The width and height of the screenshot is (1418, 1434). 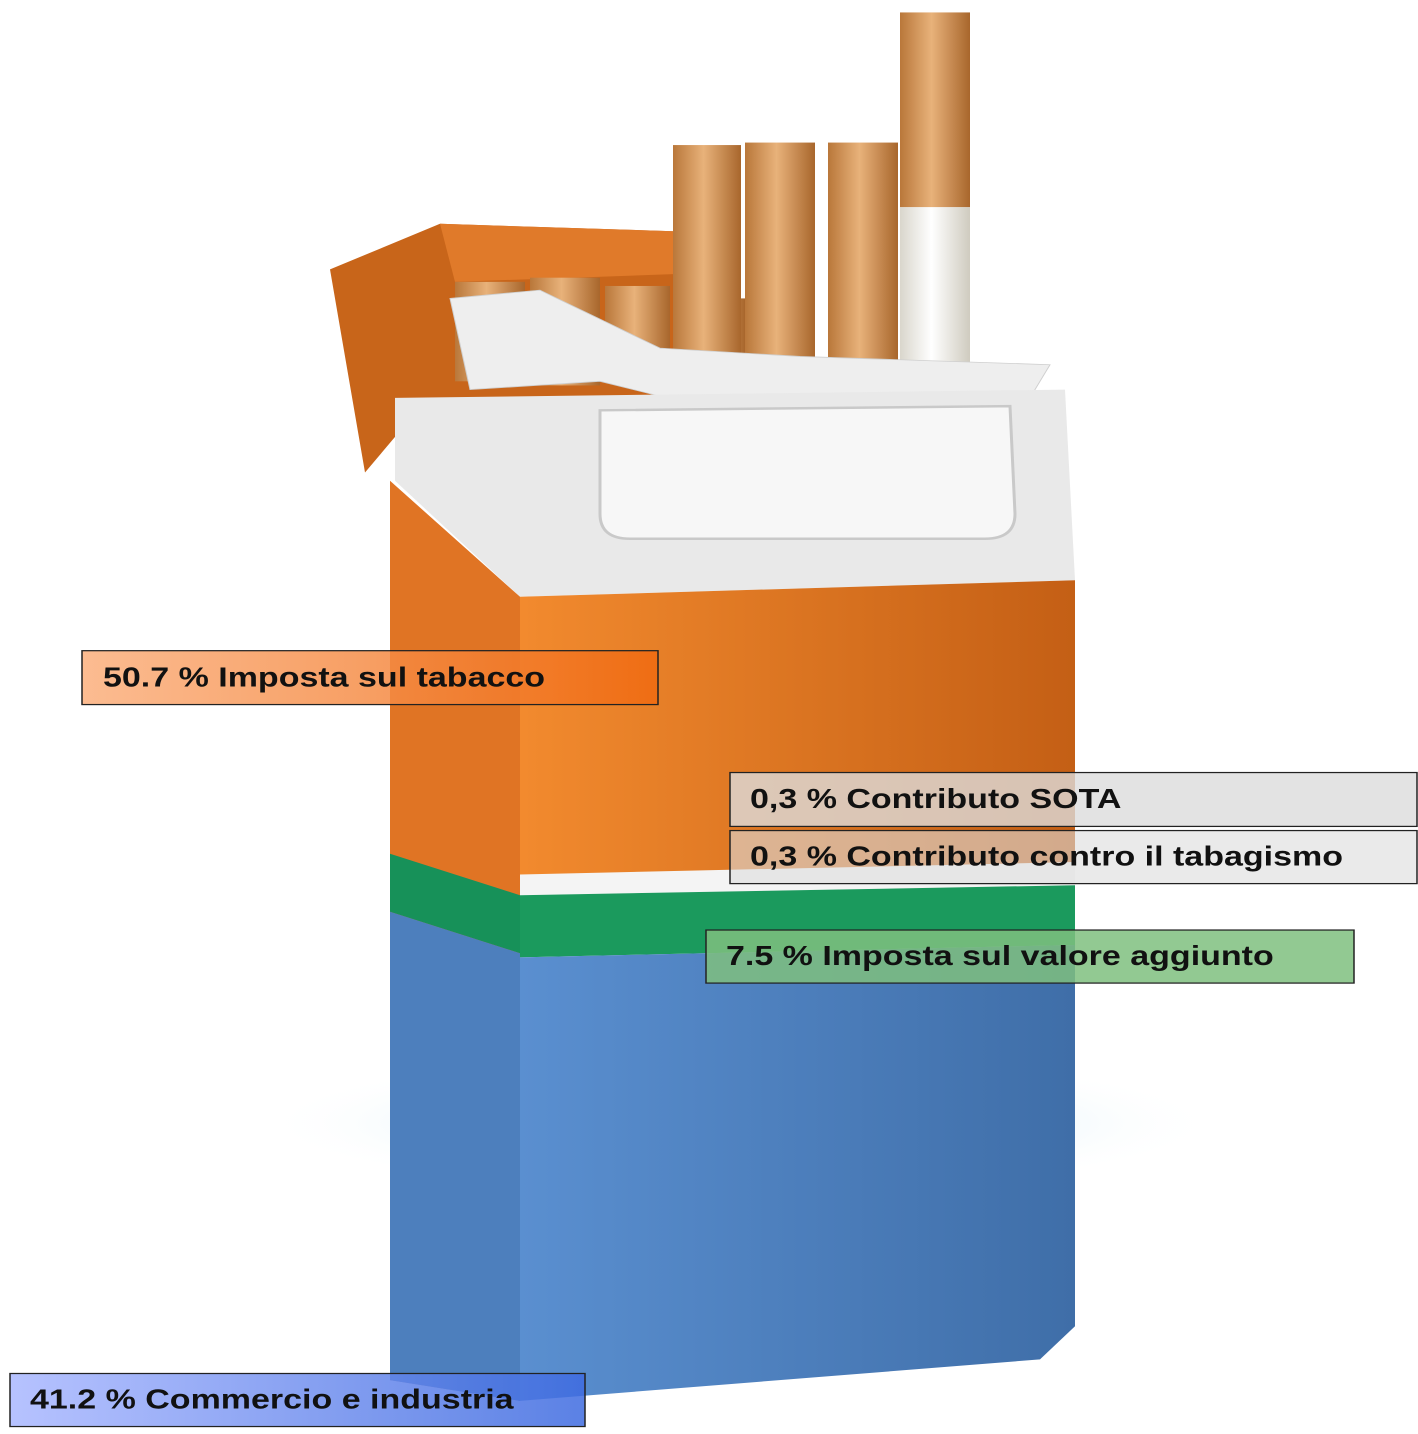 What do you see at coordinates (272, 1399) in the screenshot?
I see `label-text: 41.2 % Commercio e industria` at bounding box center [272, 1399].